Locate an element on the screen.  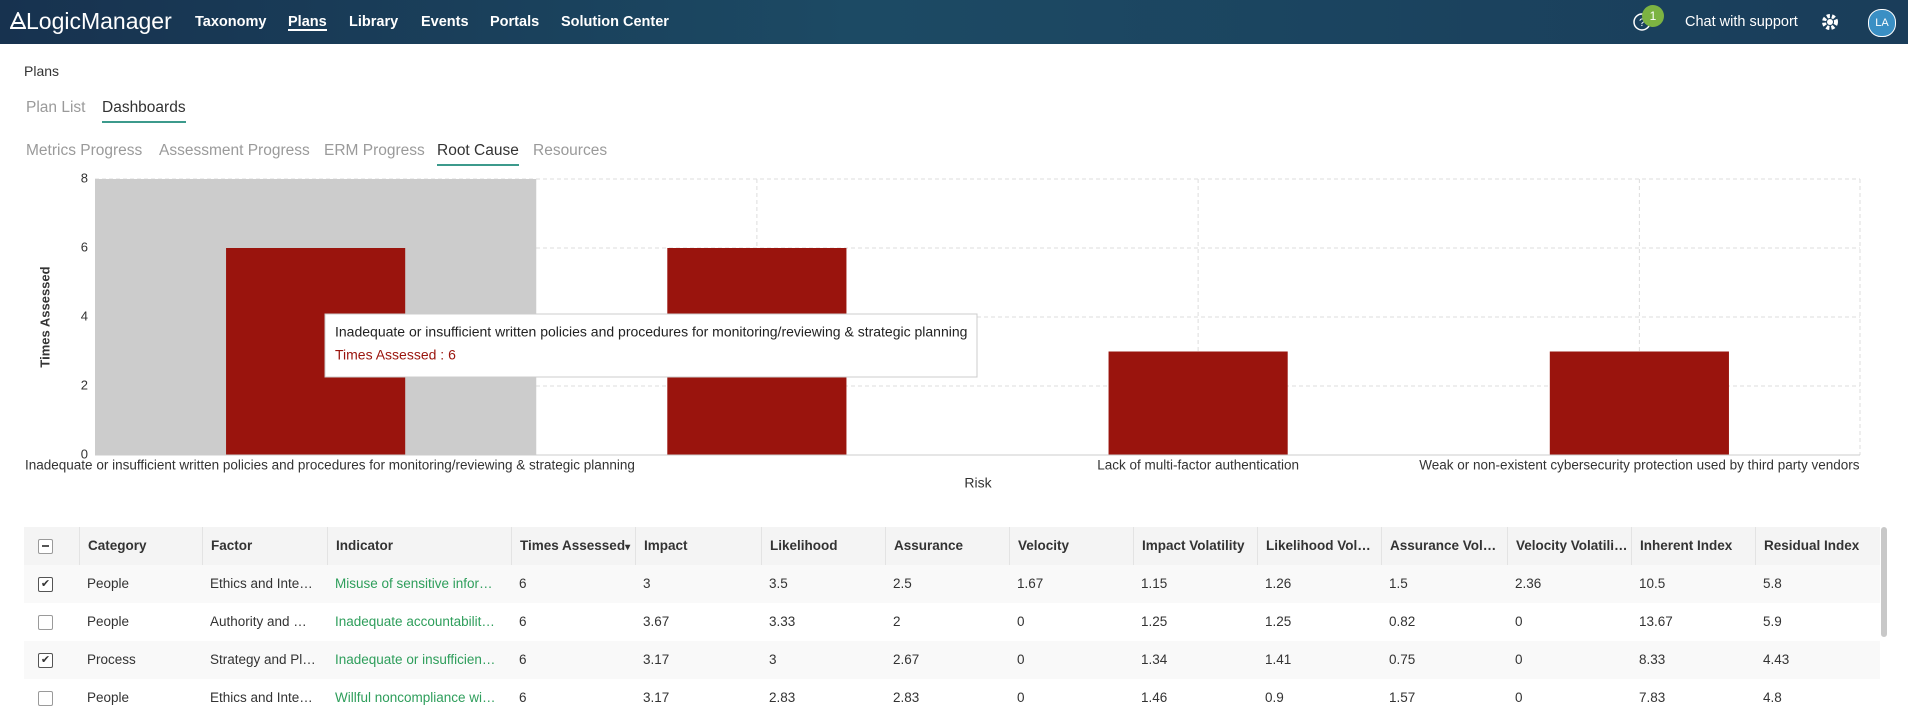
tab: Dashboards is located at coordinates (144, 111).